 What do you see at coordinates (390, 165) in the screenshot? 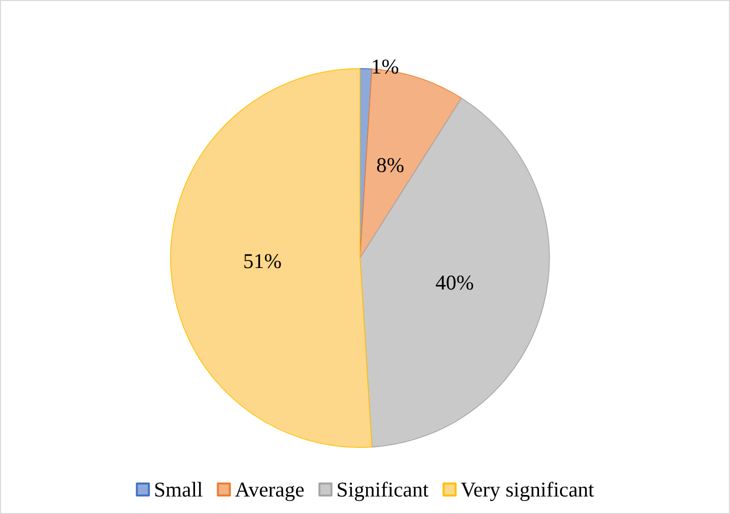
I see `data-label: 8%` at bounding box center [390, 165].